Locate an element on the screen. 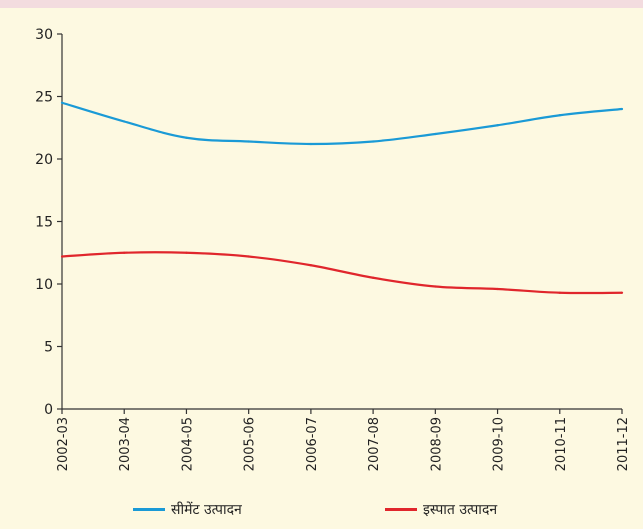  legend-item-cement: सीमेंट उत्पादन is located at coordinates (187, 509).